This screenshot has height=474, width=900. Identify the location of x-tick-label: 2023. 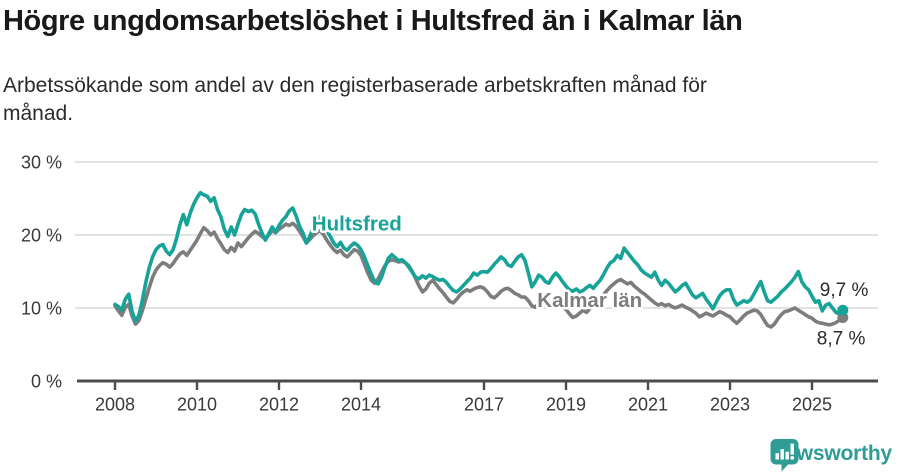
(730, 405).